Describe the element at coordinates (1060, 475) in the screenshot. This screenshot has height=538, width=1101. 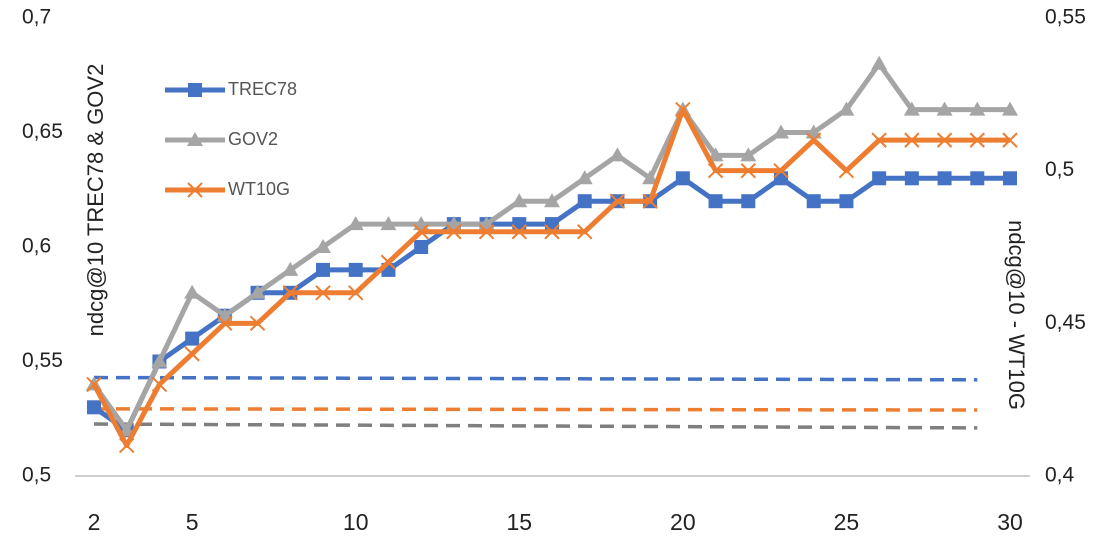
I see `y2-tick-label: 0,4` at that location.